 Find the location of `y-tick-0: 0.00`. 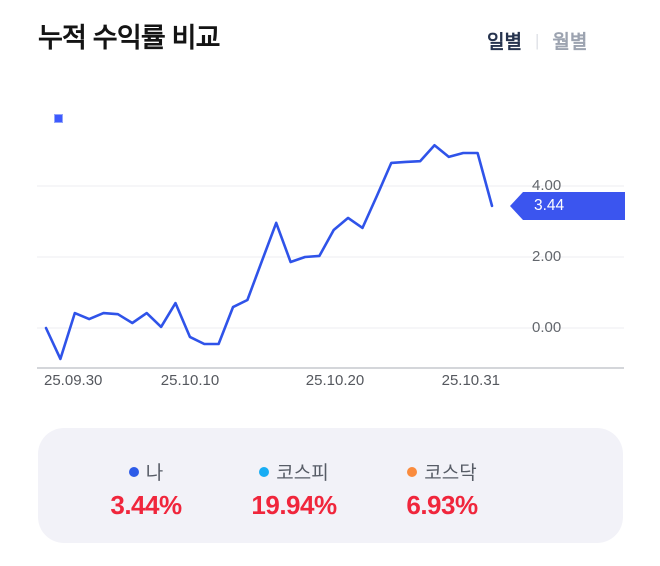

y-tick-0: 0.00 is located at coordinates (547, 327).